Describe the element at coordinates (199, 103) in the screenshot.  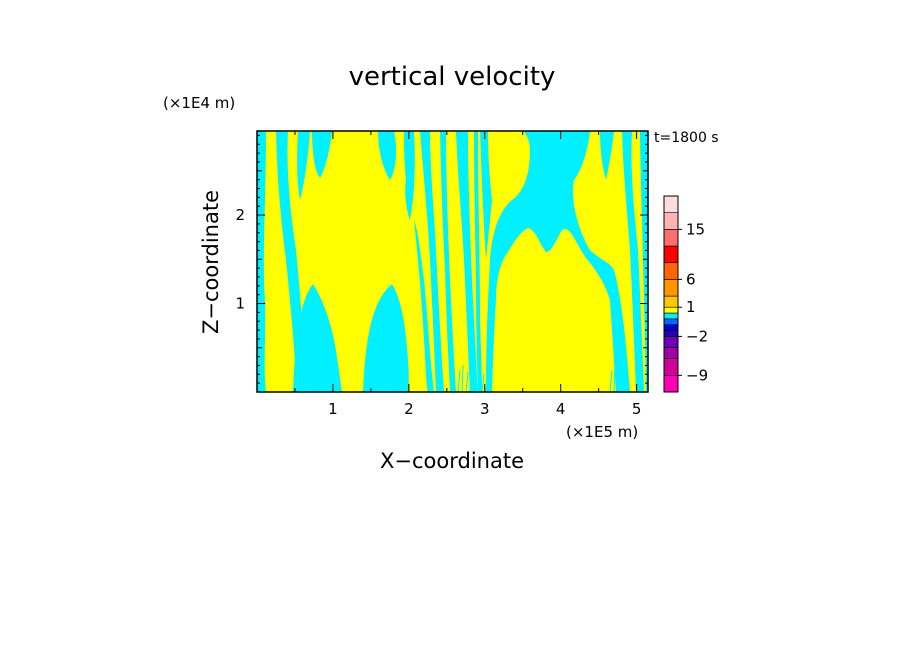
I see `y-unit-label: (×1E4 m)` at that location.